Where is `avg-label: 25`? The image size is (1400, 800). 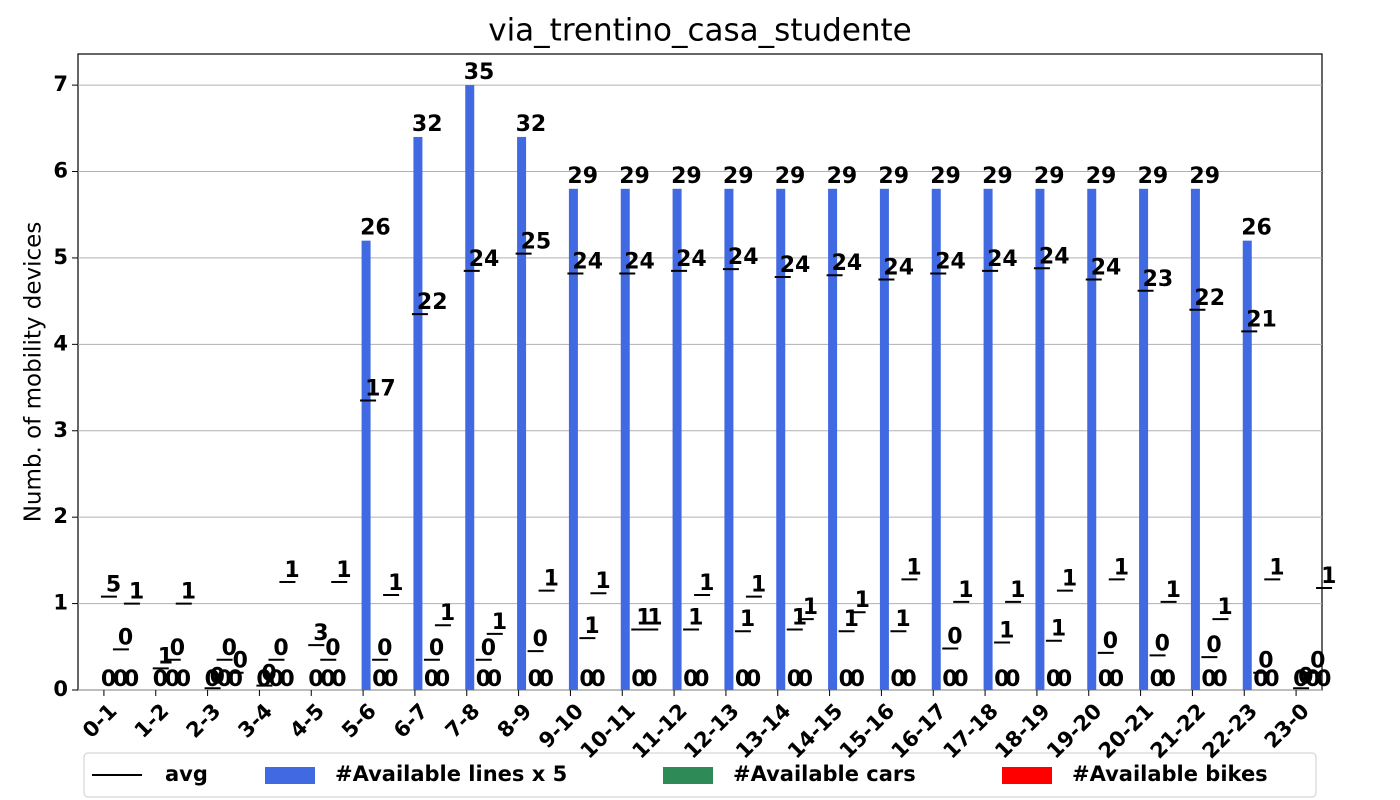 avg-label: 25 is located at coordinates (536, 242).